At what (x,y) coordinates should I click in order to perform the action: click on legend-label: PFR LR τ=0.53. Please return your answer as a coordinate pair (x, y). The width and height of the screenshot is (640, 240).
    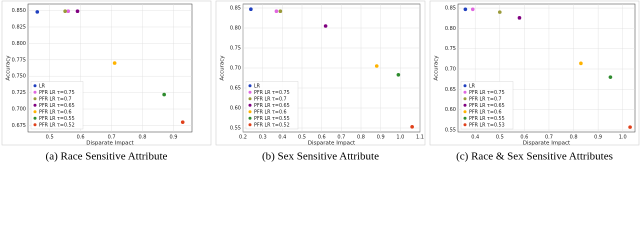
    Looking at the image, I should click on (487, 125).